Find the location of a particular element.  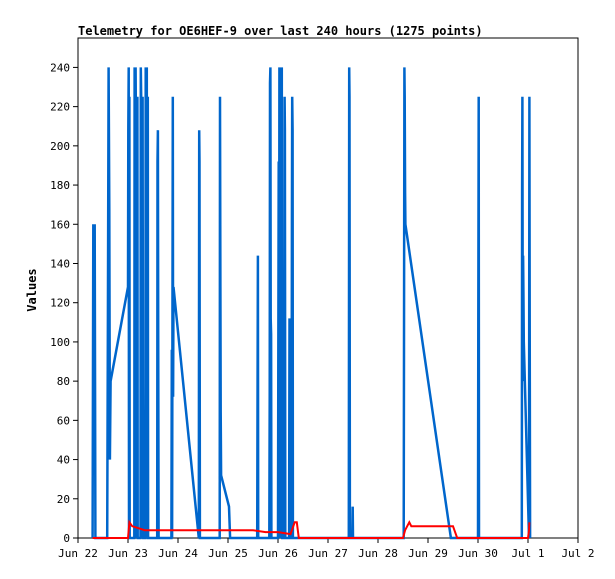

x-tick-label: Jun 22 is located at coordinates (78, 553).